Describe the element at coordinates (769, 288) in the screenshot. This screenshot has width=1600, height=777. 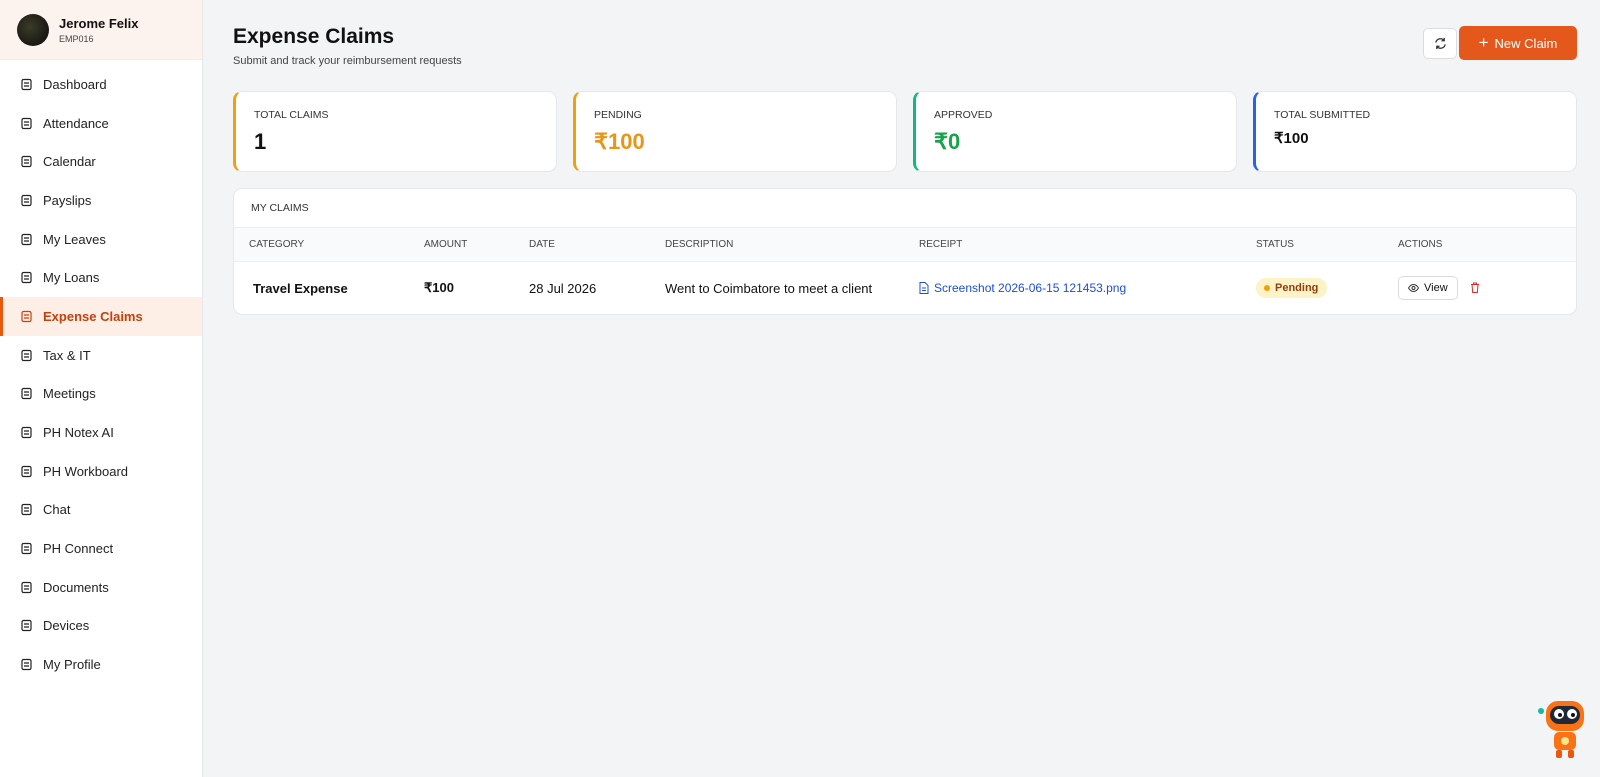
I see `description: Went to Coimbatore to meet a client` at that location.